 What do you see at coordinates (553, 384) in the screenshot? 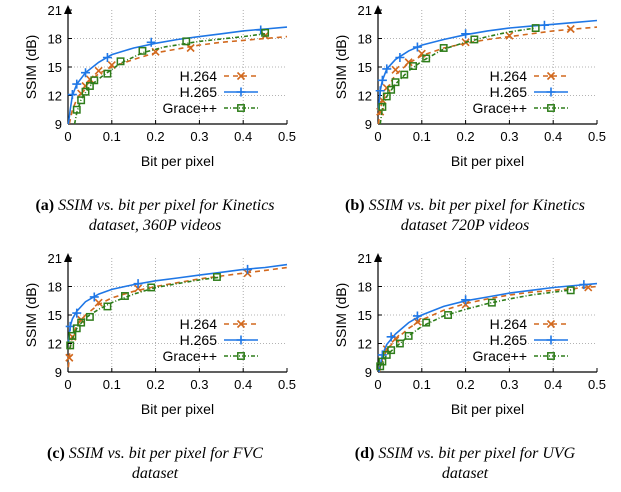
I see `x-tick-label: 0.4` at bounding box center [553, 384].